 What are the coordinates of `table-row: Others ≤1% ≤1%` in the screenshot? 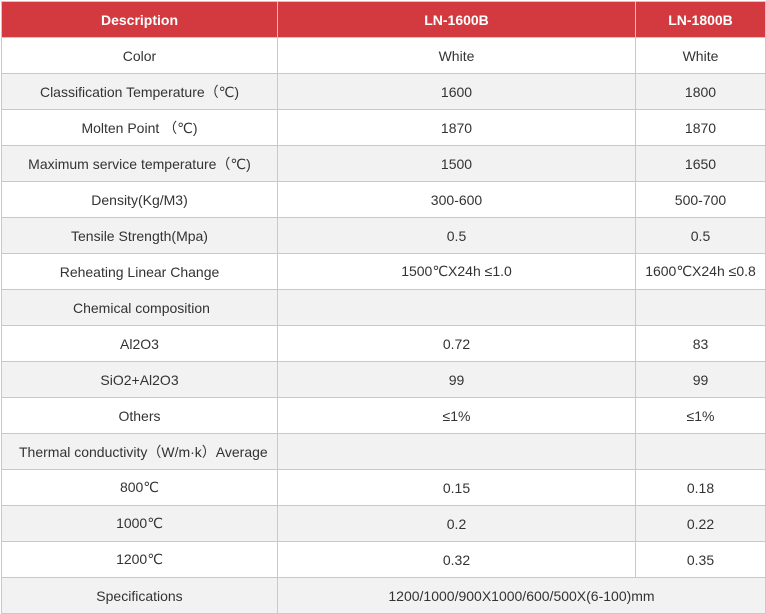 It's located at (383, 415).